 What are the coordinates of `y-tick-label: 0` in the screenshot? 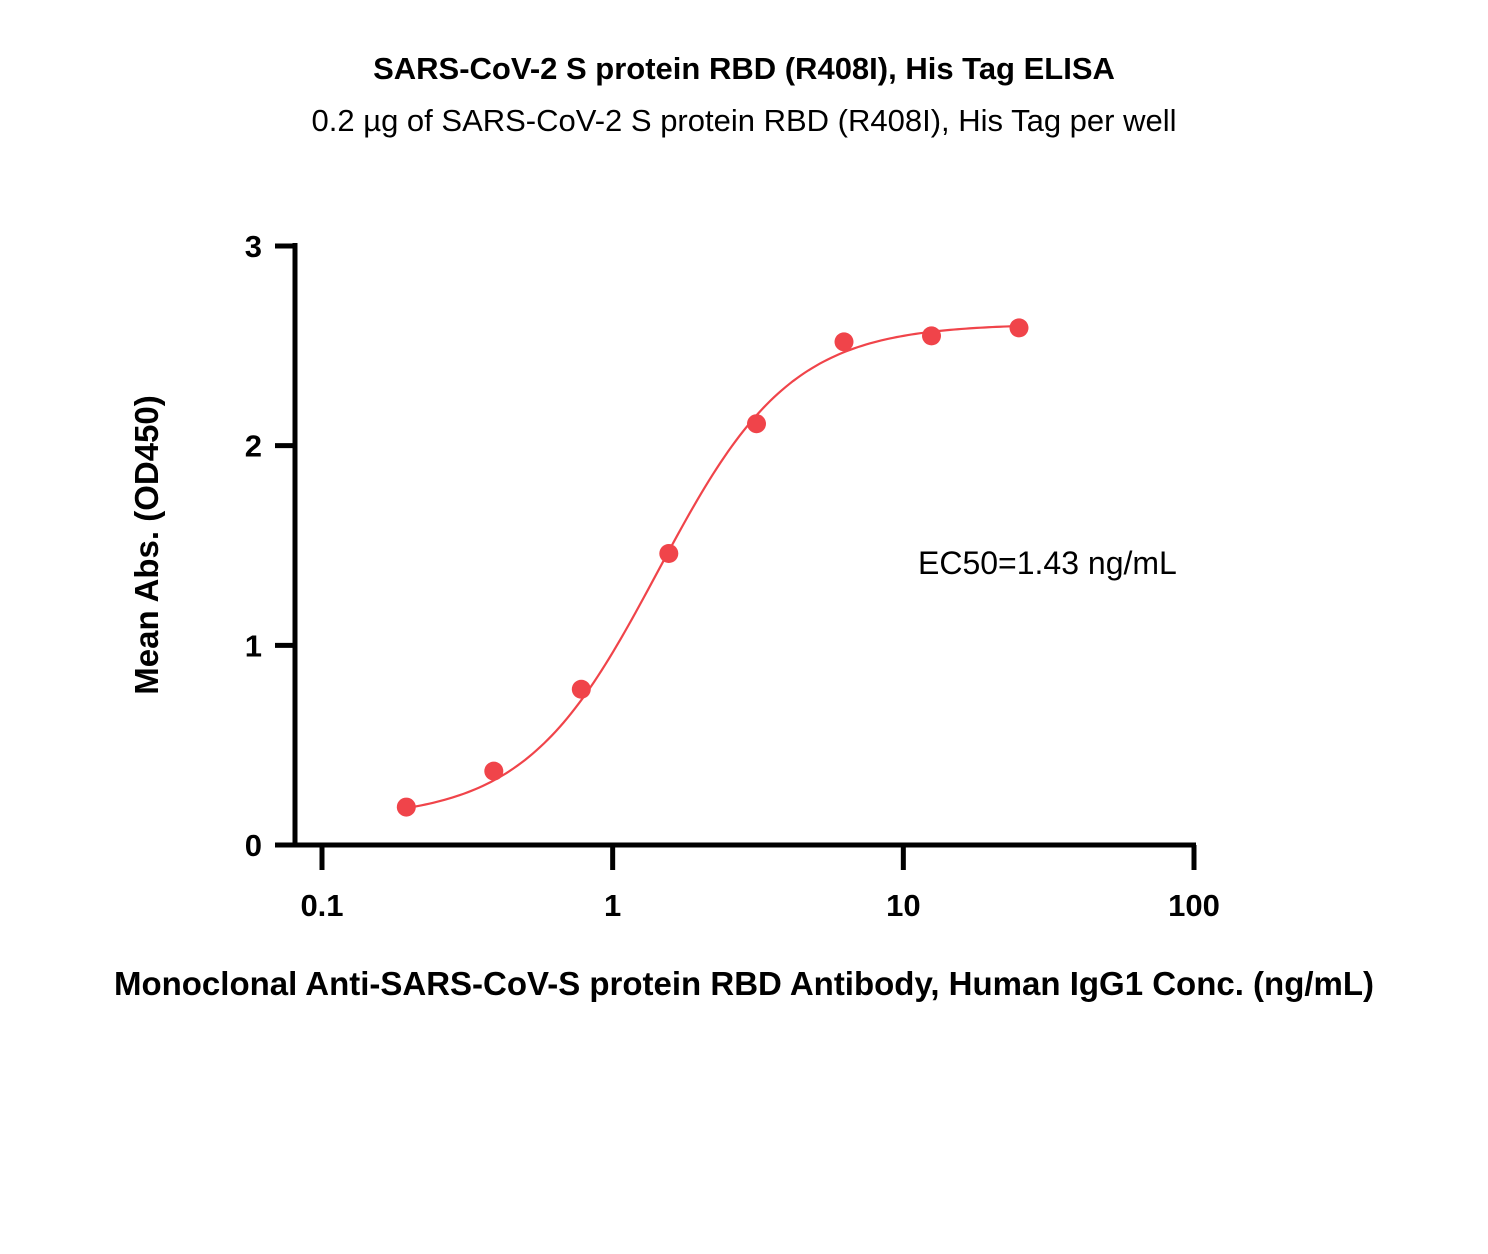 It's located at (253, 845).